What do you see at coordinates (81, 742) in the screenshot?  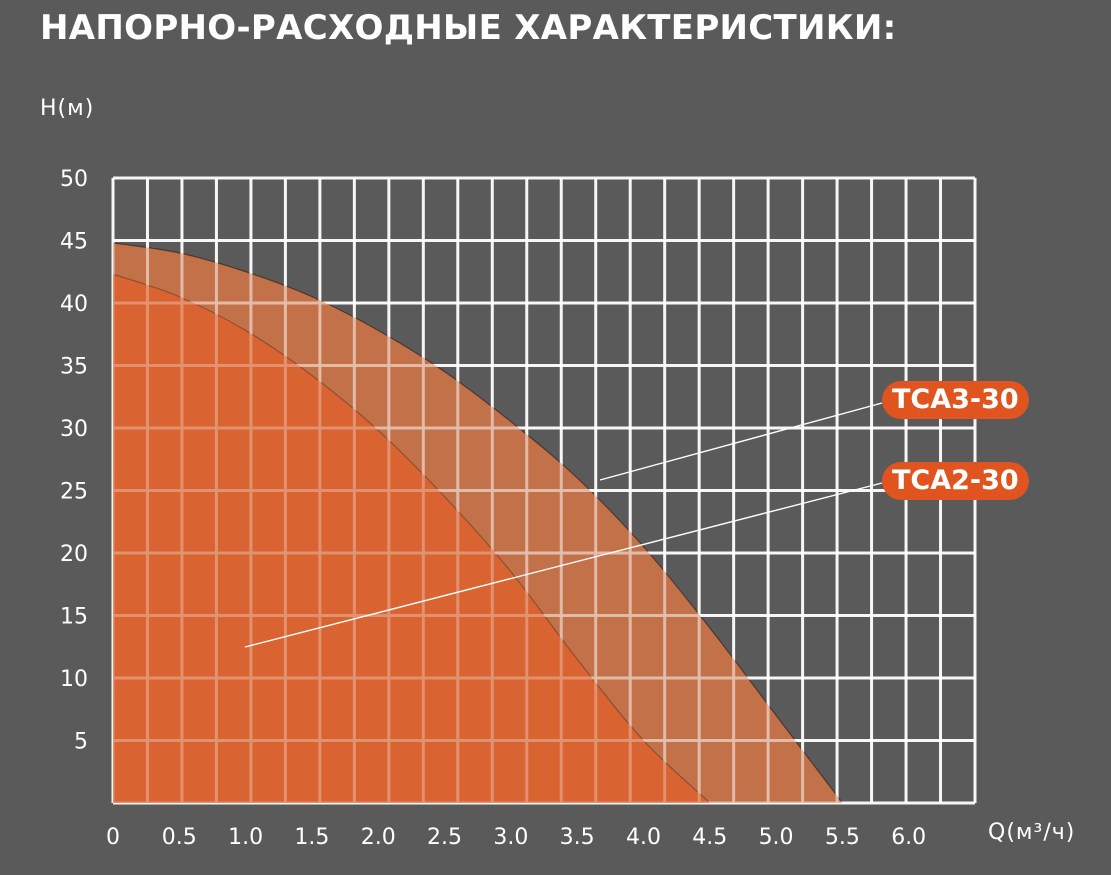 I see `y-tick-label: 5` at bounding box center [81, 742].